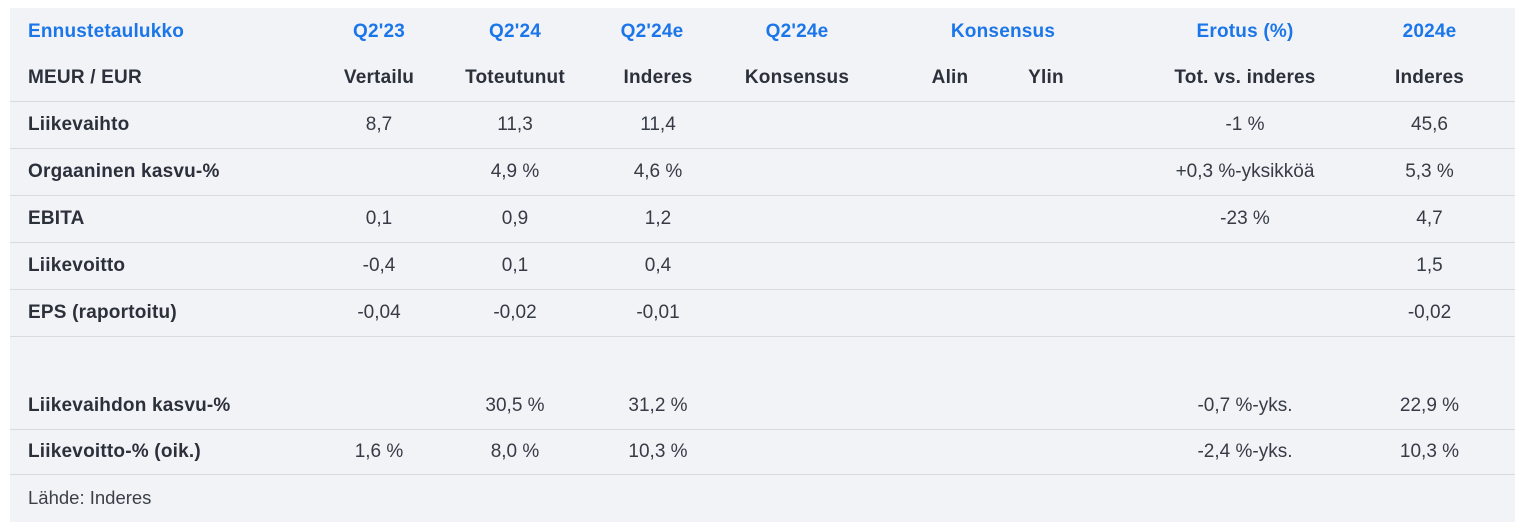 This screenshot has height=530, width=1525. What do you see at coordinates (1447, 407) in the screenshot?
I see `table-cell: 22,9 %` at bounding box center [1447, 407].